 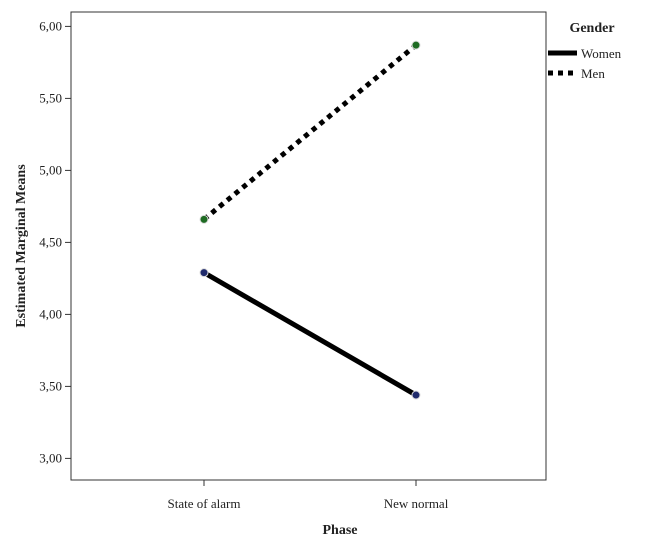 I want to click on y-tick-label: 5,50, so click(x=50, y=97).